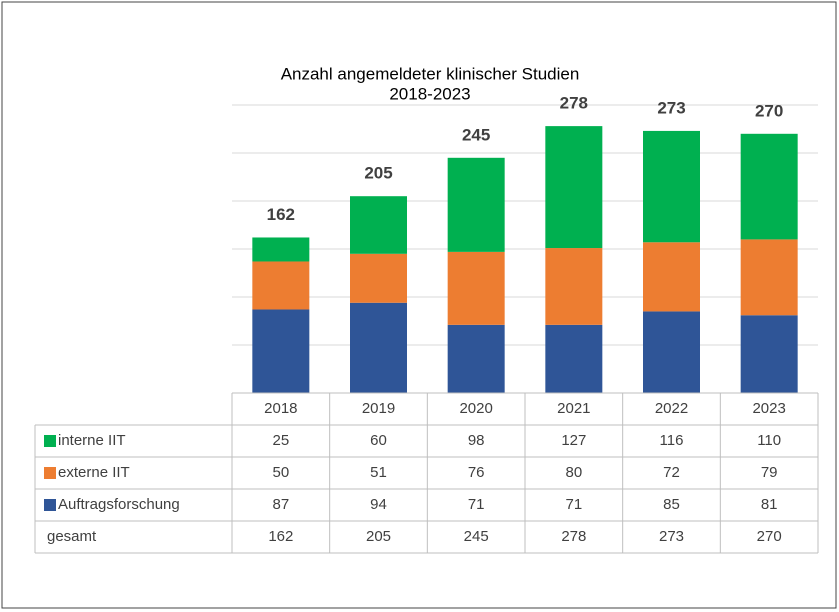 This screenshot has width=839, height=612. I want to click on x-tick-label: 2022, so click(671, 408).